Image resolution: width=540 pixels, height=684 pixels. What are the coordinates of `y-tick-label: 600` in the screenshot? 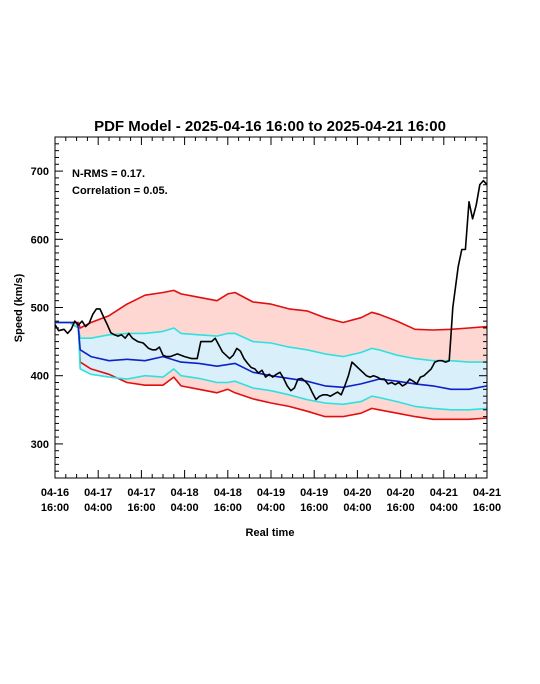 It's located at (40, 240).